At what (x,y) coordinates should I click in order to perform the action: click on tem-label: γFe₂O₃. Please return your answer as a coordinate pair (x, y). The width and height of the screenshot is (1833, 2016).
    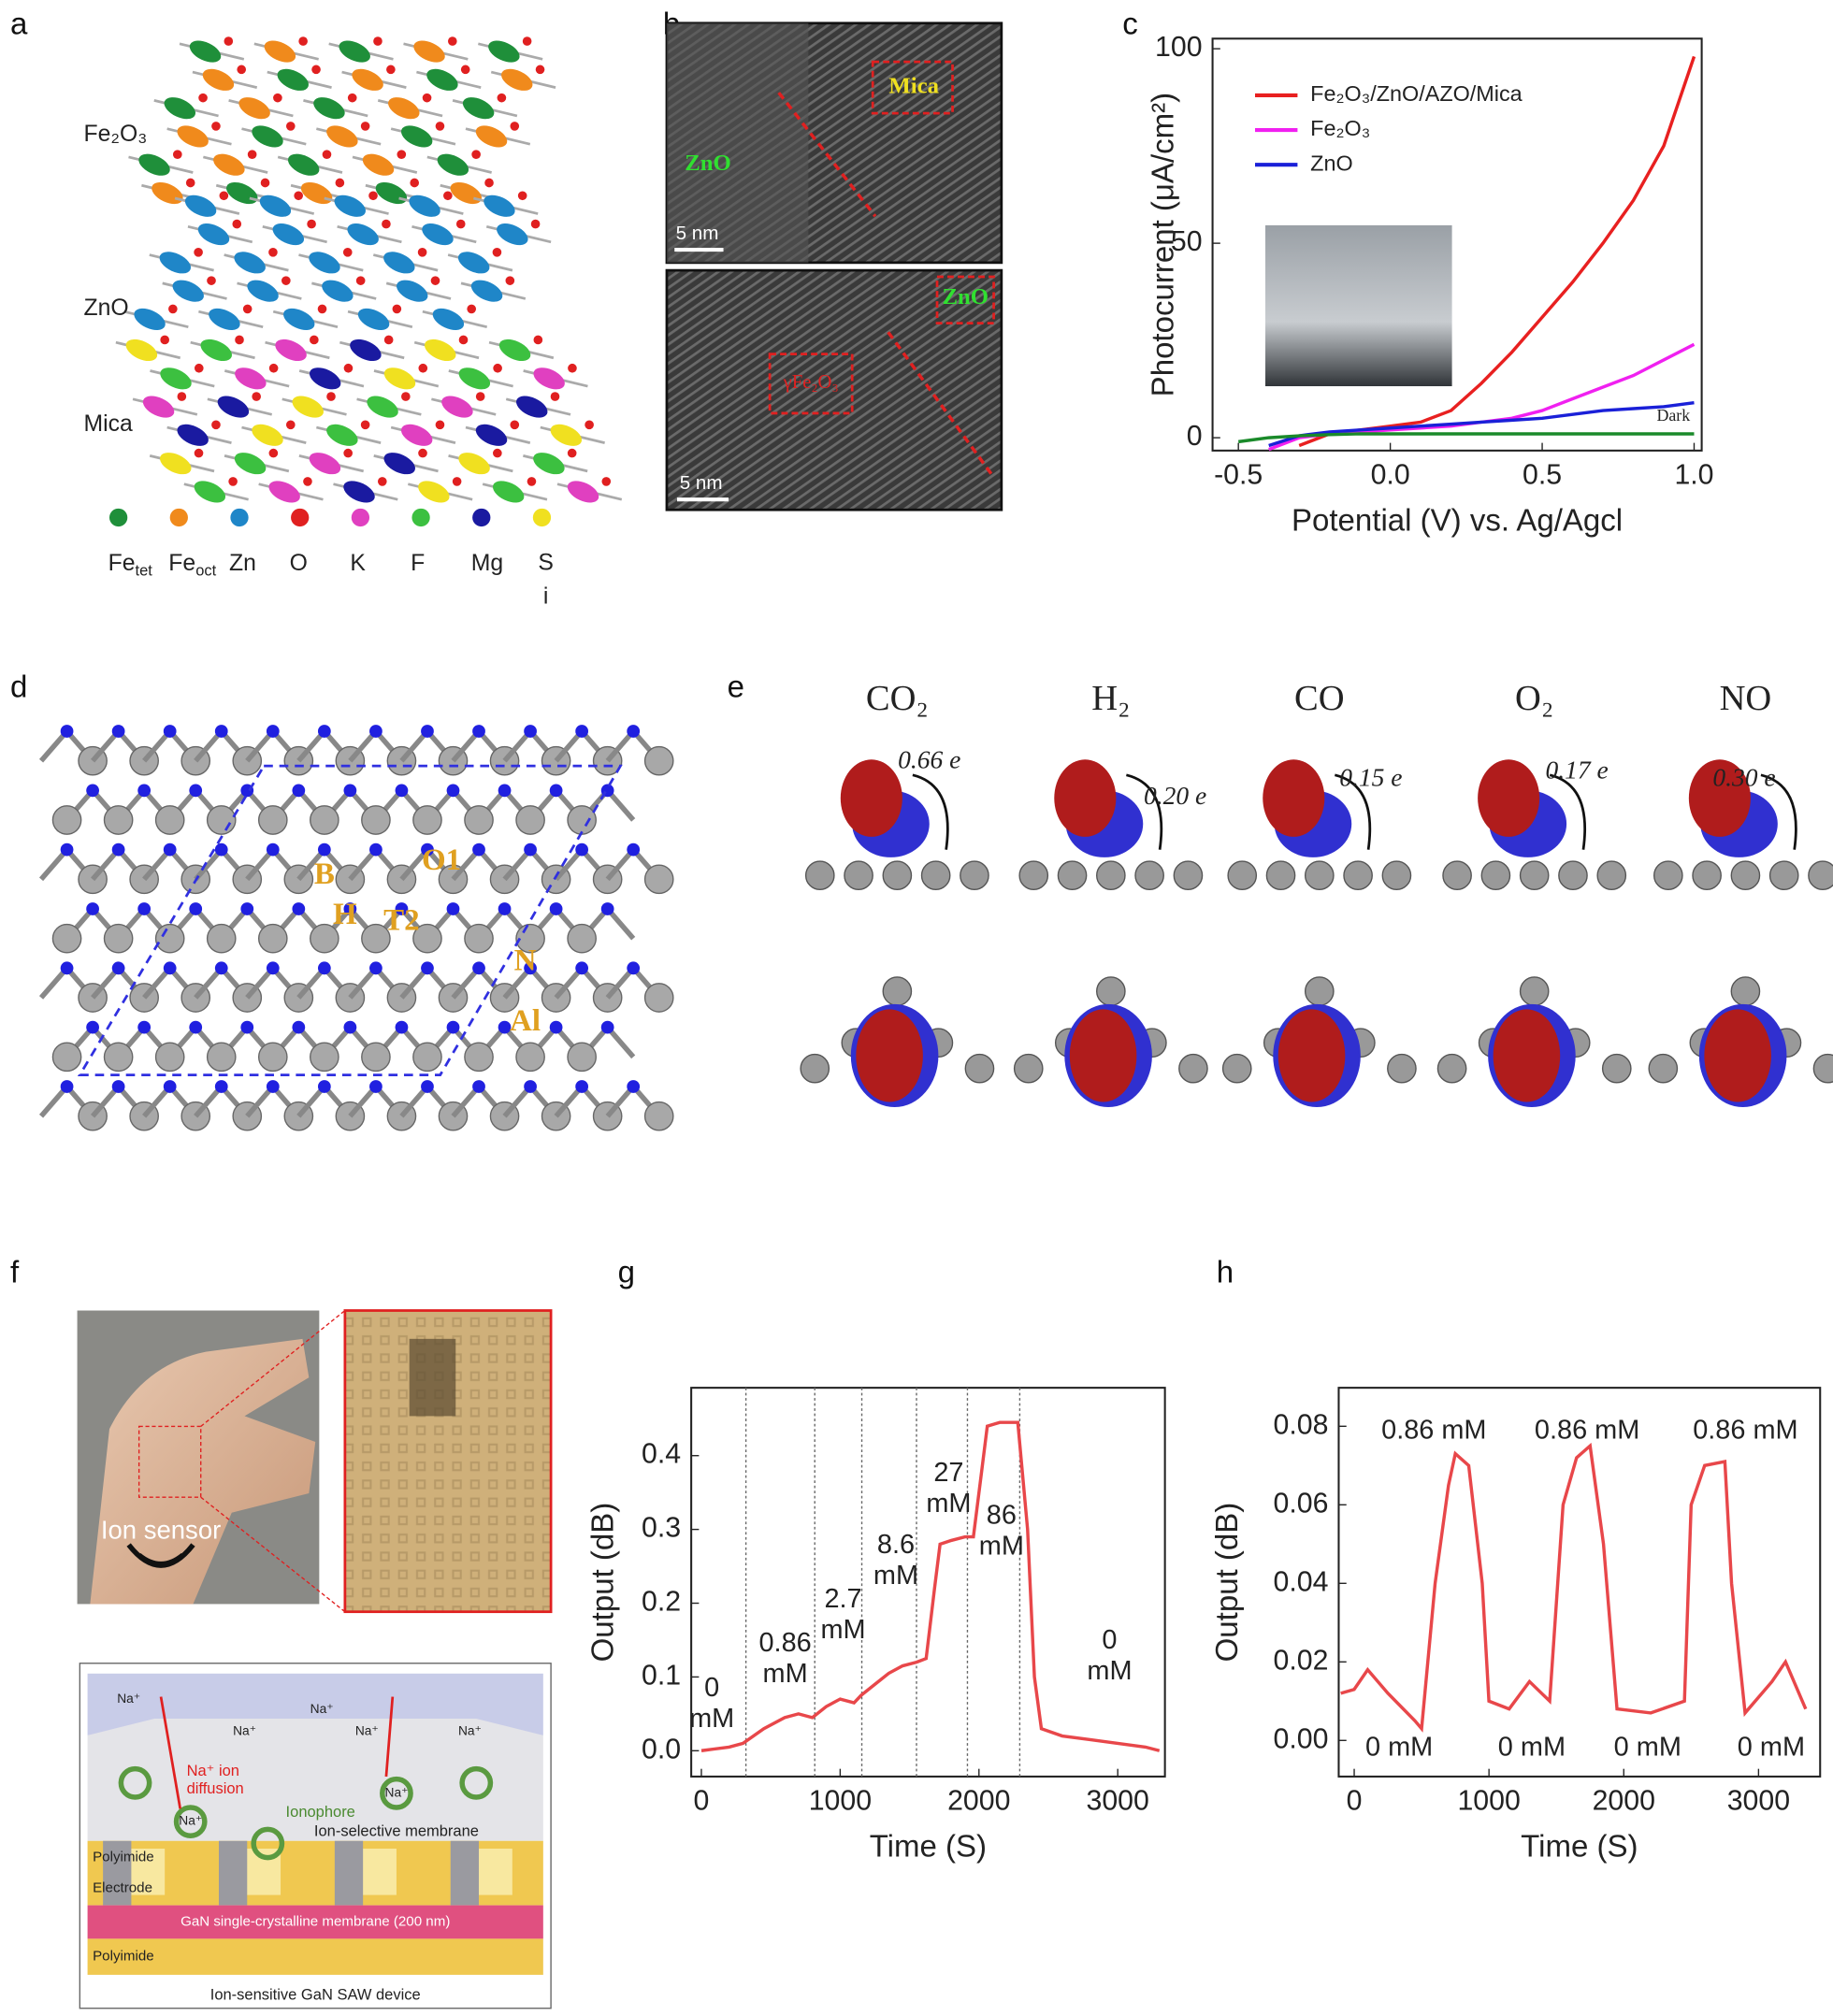
    Looking at the image, I should click on (811, 382).